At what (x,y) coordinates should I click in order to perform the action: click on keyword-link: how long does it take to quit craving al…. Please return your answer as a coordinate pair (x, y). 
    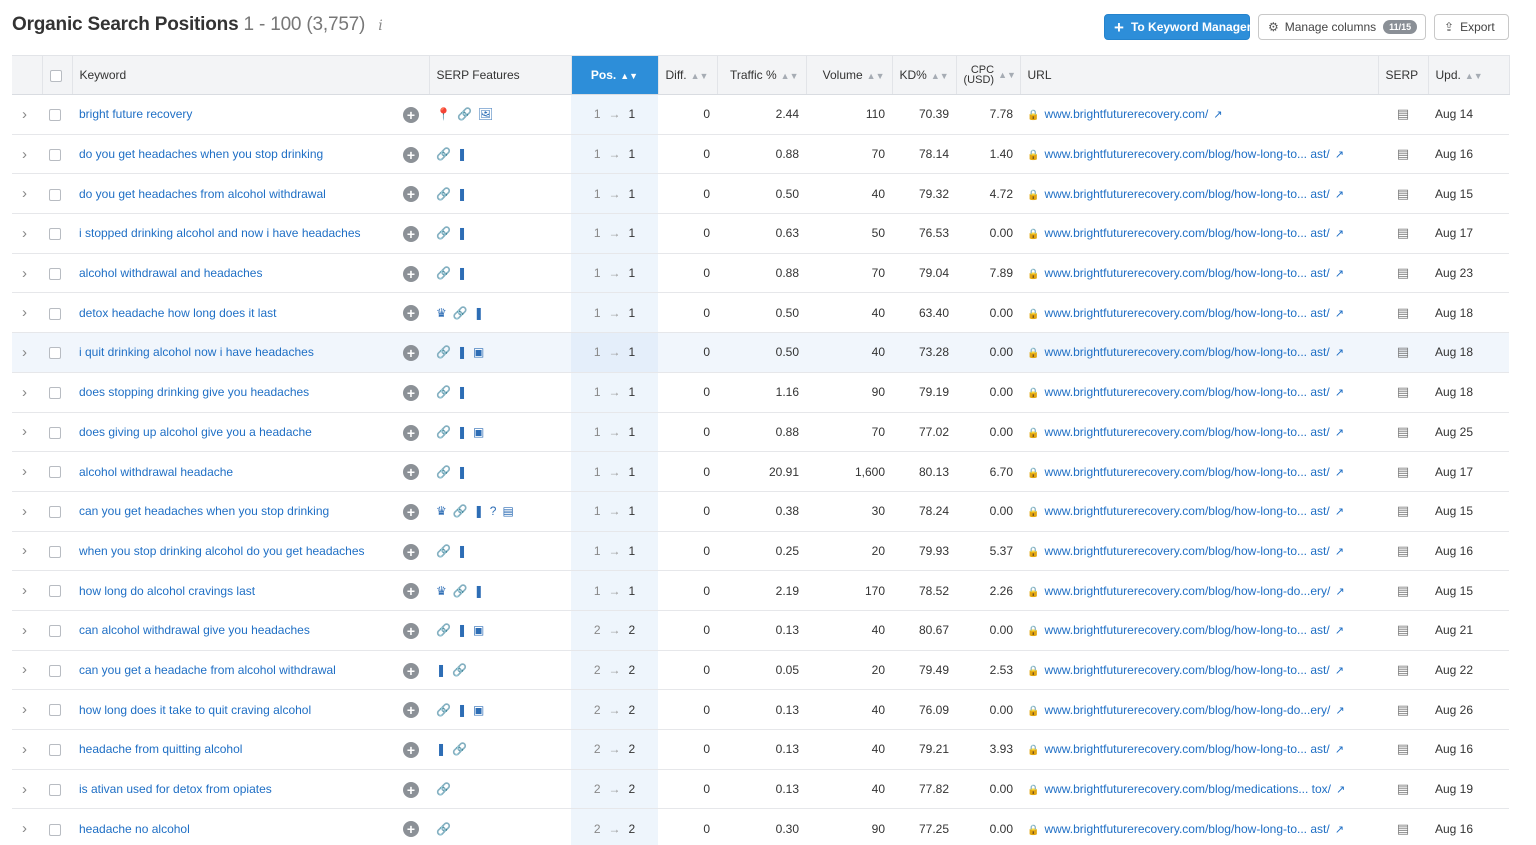
    Looking at the image, I should click on (195, 709).